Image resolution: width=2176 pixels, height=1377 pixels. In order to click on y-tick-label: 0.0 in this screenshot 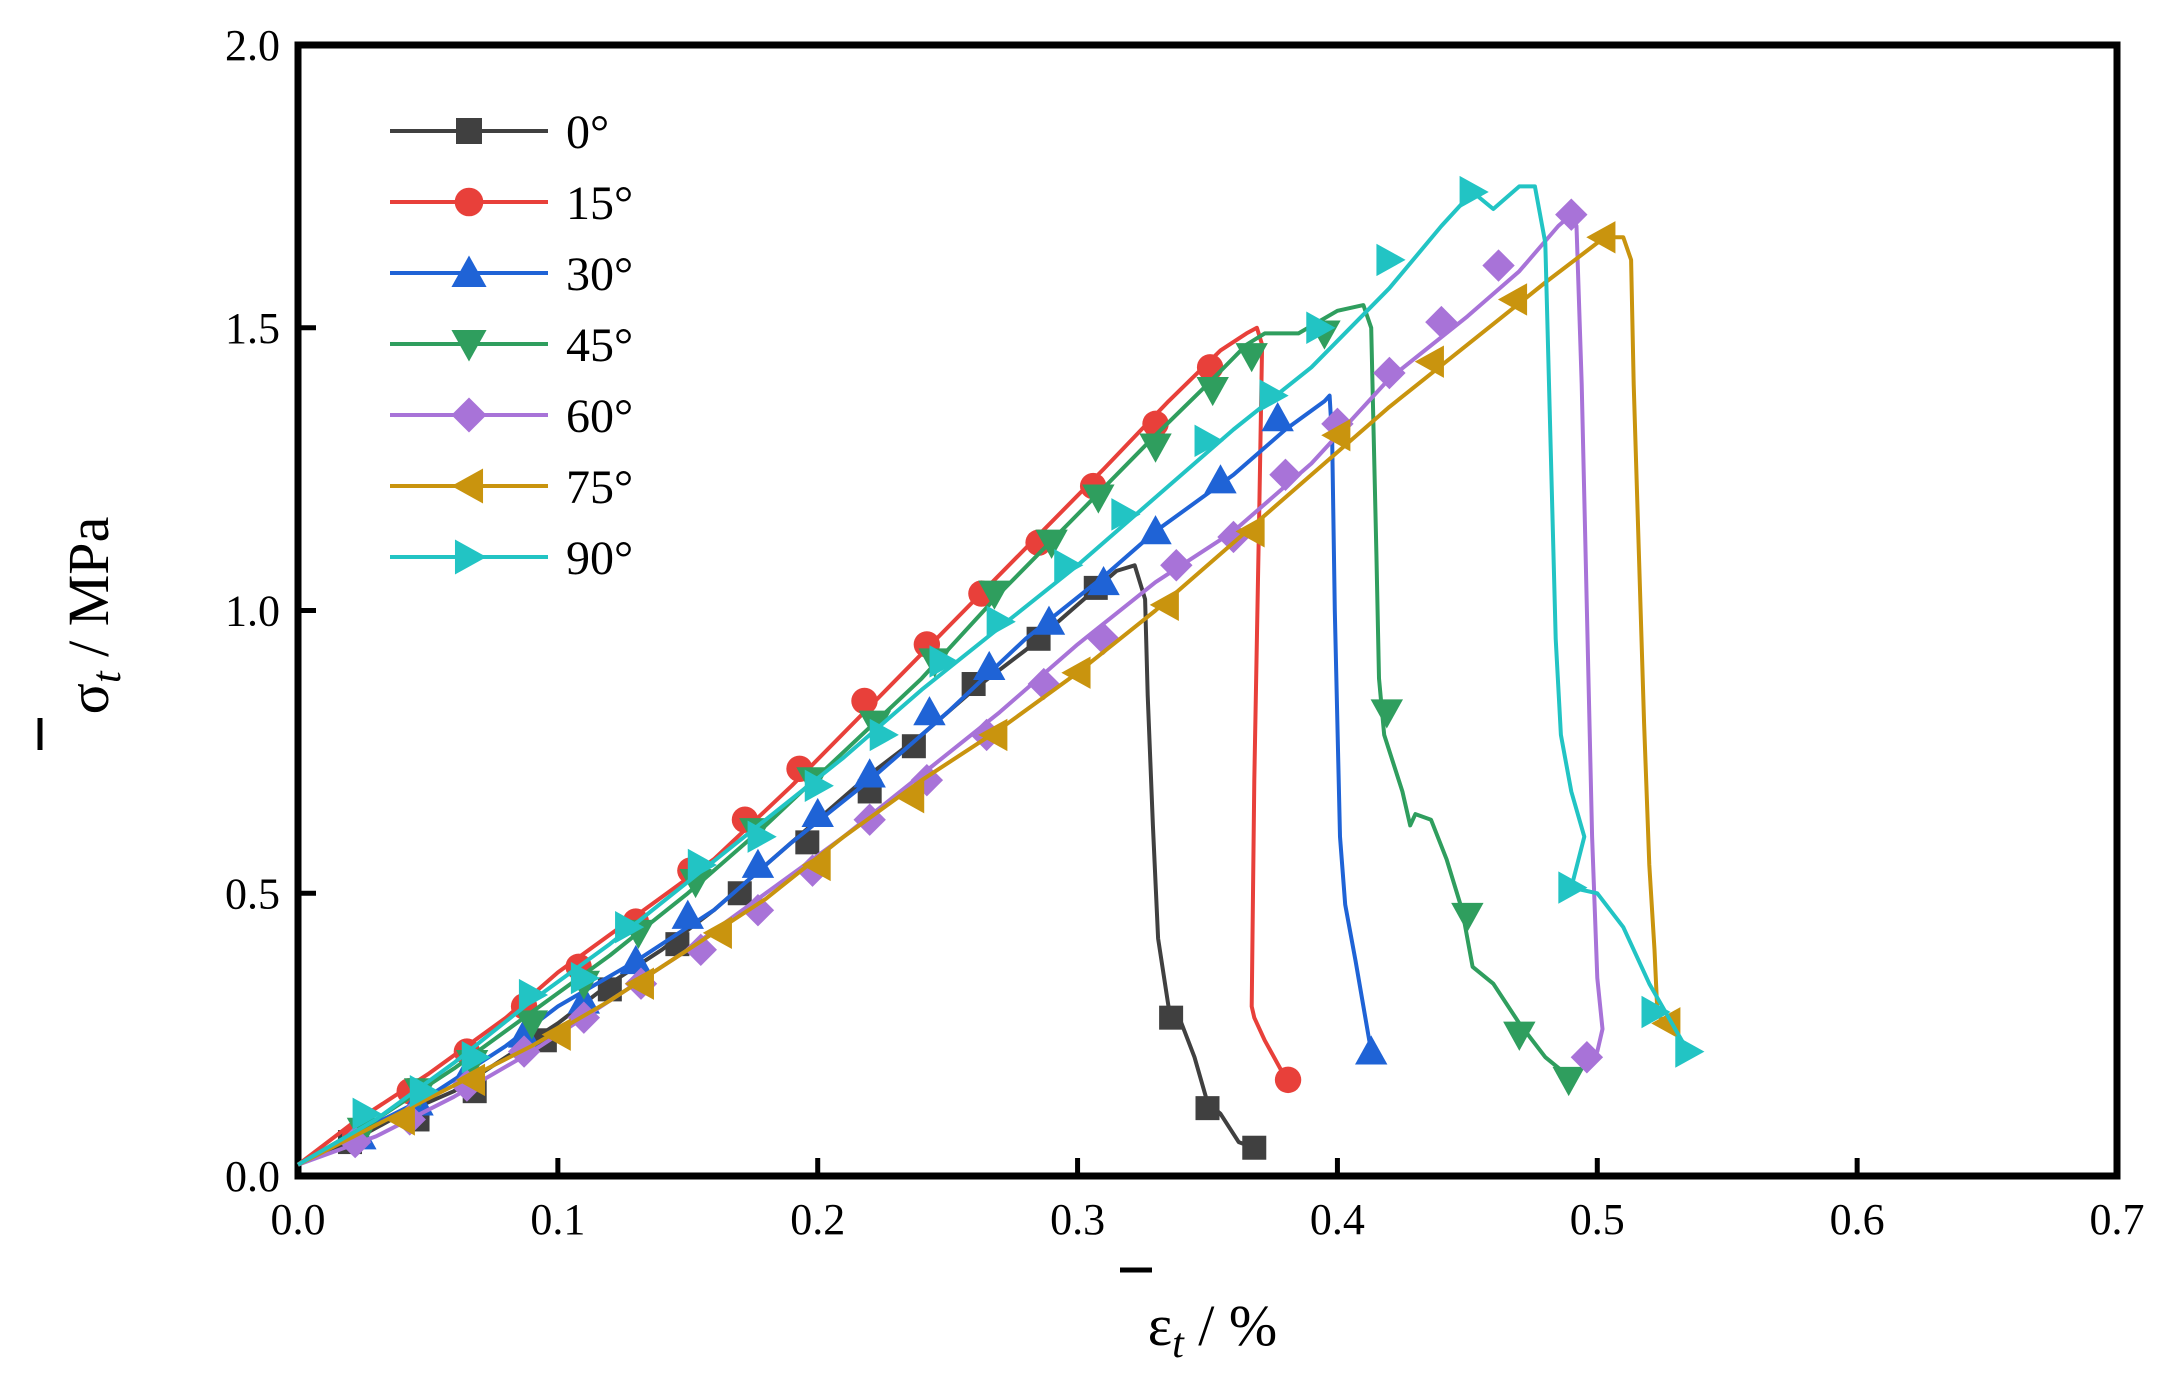, I will do `click(252, 1176)`.